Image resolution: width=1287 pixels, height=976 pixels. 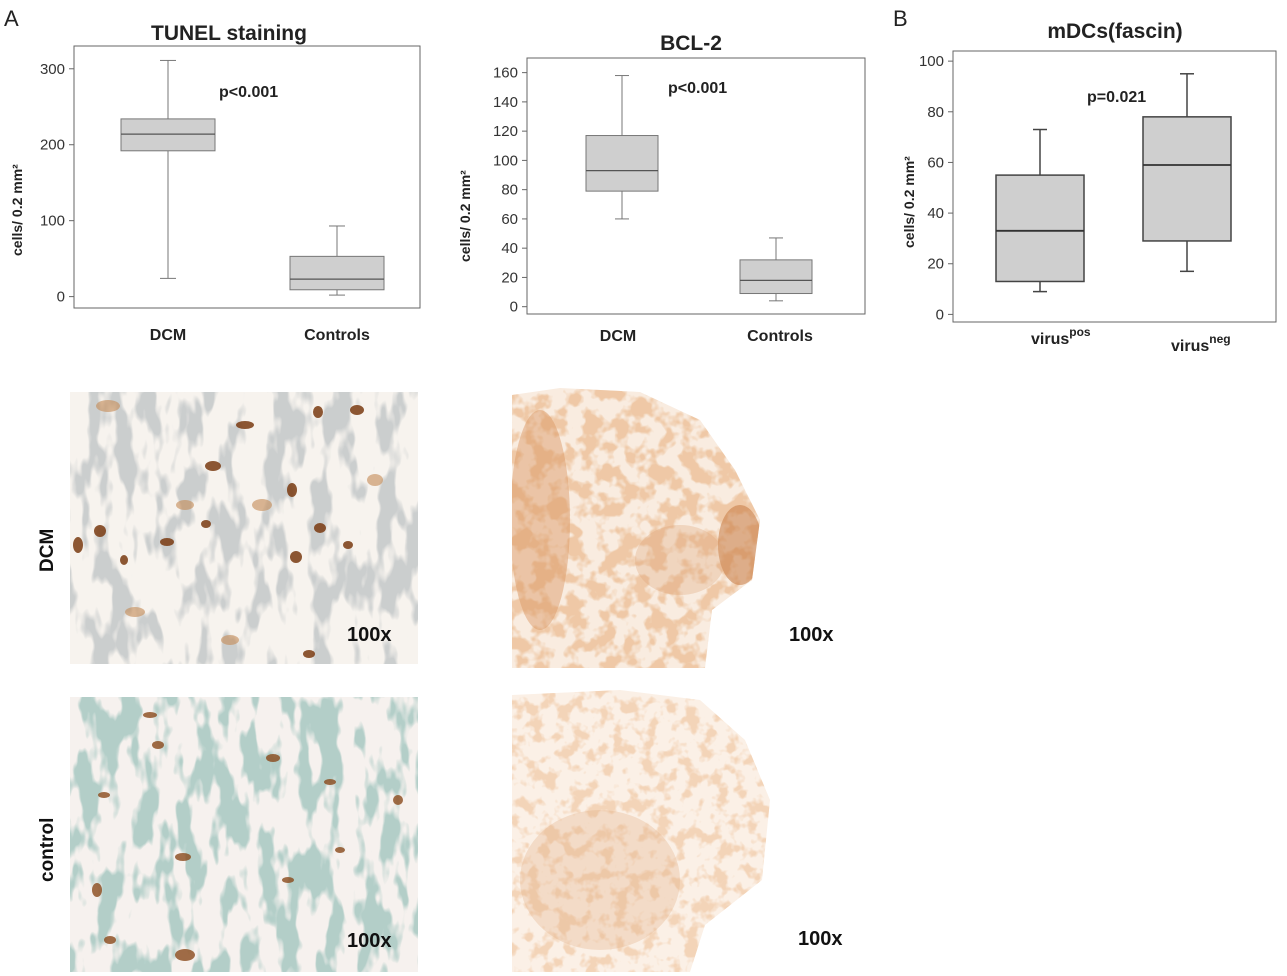 What do you see at coordinates (505, 73) in the screenshot?
I see `bcl2-y-tick-label: 160` at bounding box center [505, 73].